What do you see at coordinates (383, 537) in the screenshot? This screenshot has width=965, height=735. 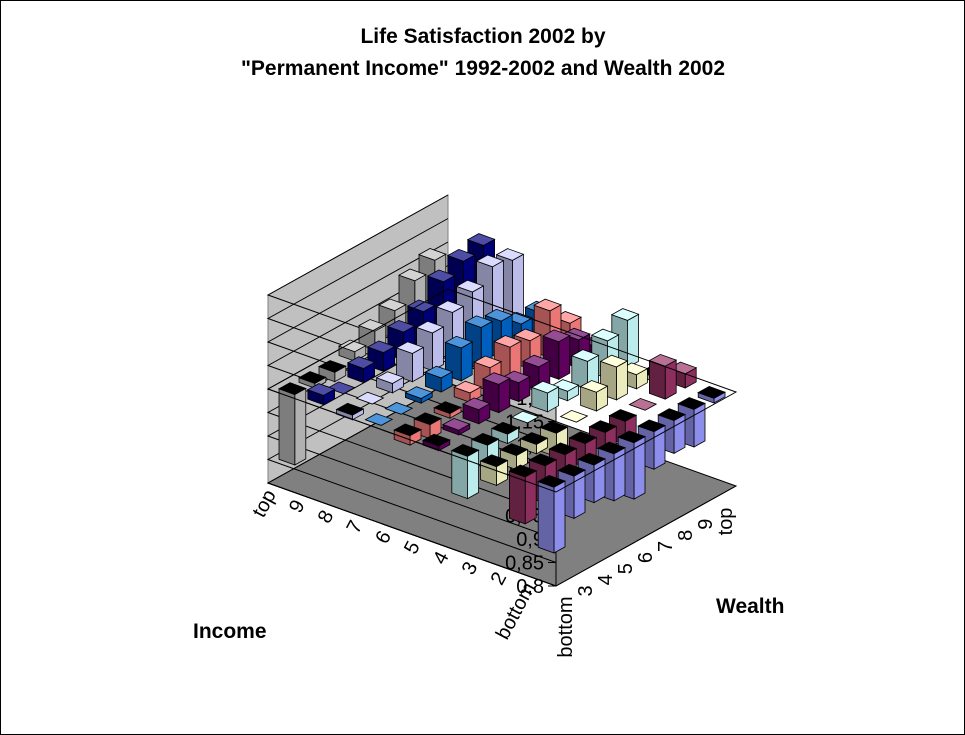 I see `income-tick-label: 6` at bounding box center [383, 537].